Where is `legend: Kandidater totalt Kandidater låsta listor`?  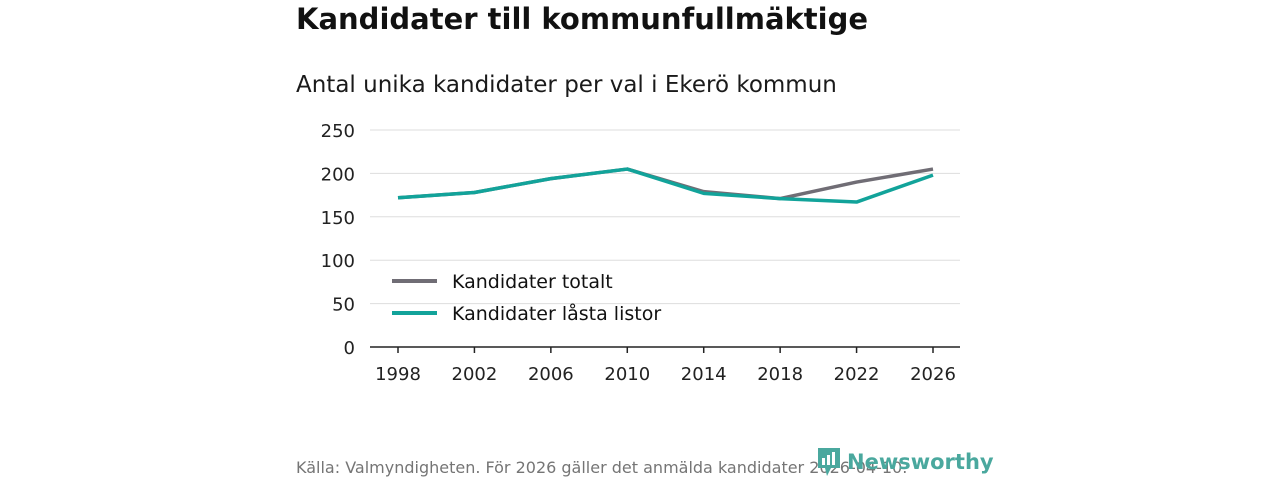 legend: Kandidater totalt Kandidater låsta listor is located at coordinates (526, 298).